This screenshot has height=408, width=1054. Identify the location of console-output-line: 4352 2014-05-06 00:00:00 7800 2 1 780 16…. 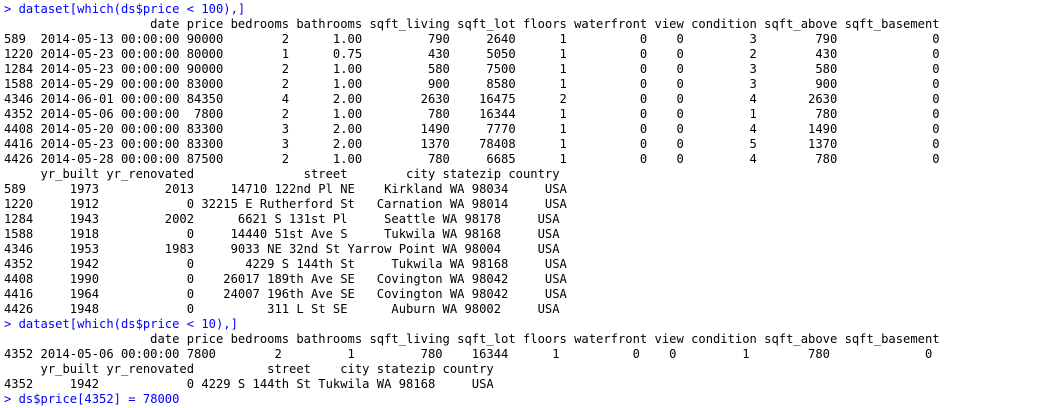
(468, 354).